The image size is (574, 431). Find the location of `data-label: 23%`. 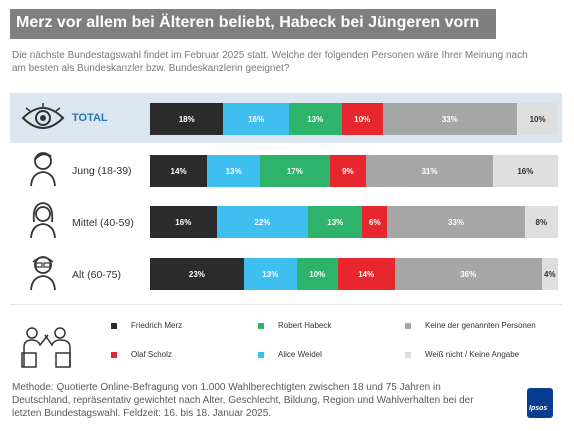

data-label: 23% is located at coordinates (196, 274).